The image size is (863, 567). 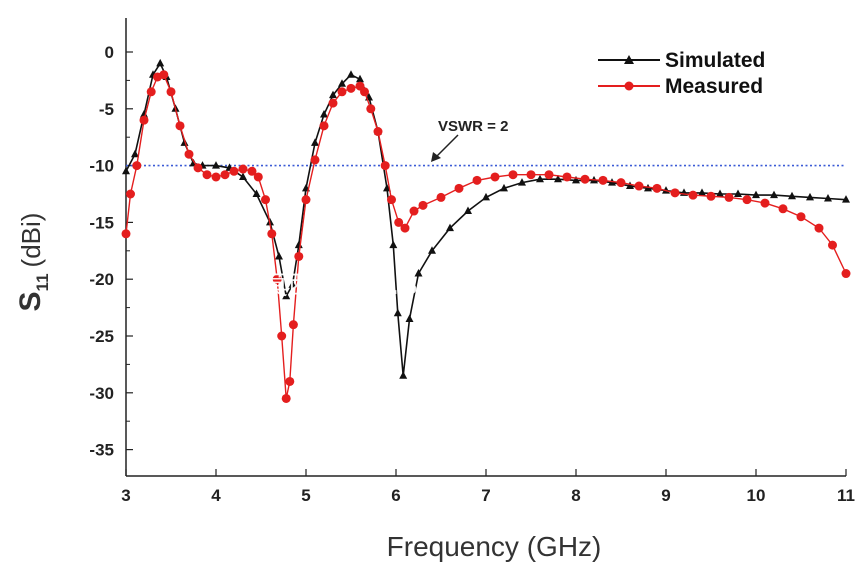 I want to click on vswr-annotation: VSWR = 2, so click(x=469, y=140).